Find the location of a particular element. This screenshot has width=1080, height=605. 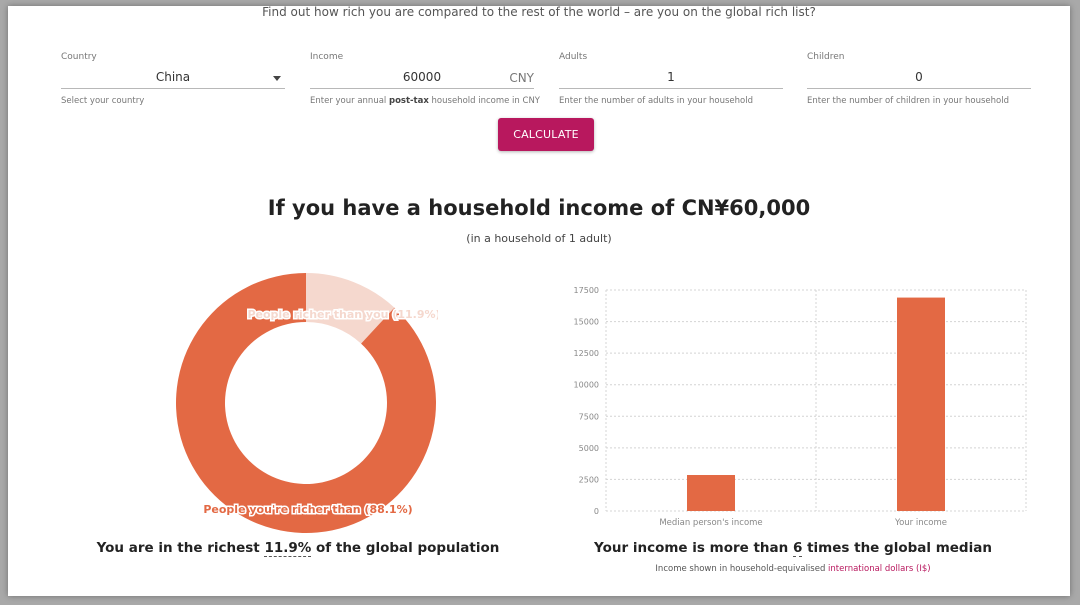

adults-value: 1 is located at coordinates (671, 77).